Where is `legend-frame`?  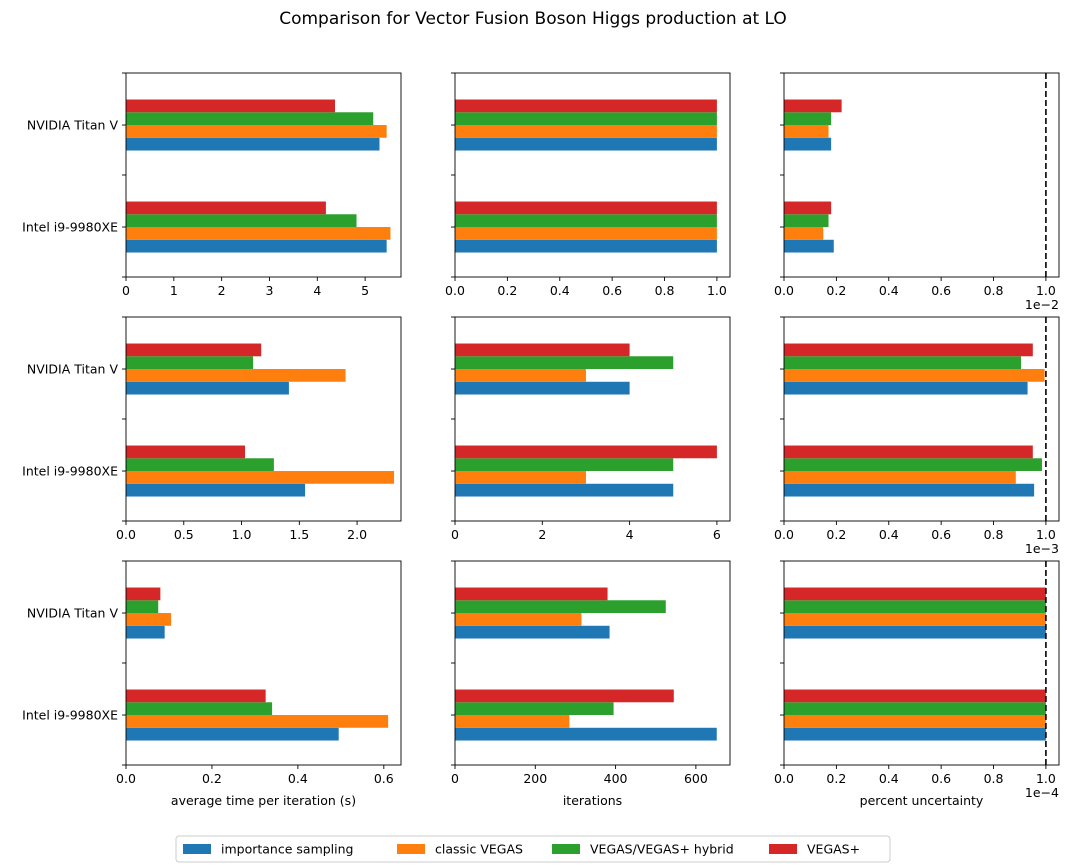
legend-frame is located at coordinates (533, 849).